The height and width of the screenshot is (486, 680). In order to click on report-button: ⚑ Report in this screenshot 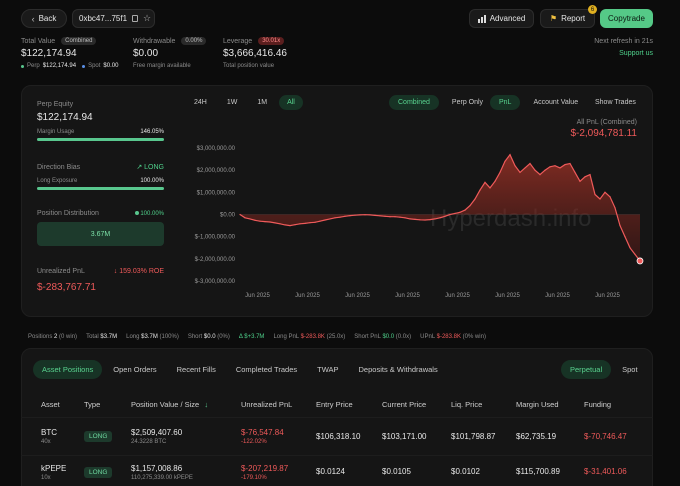, I will do `click(567, 18)`.